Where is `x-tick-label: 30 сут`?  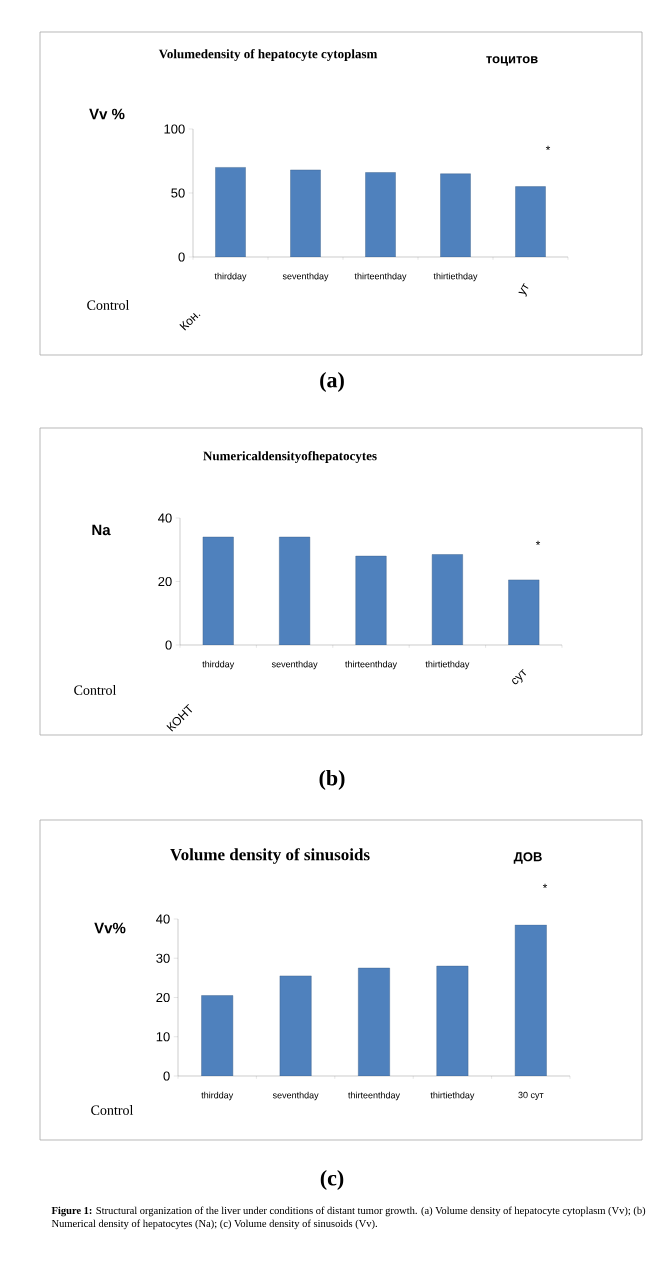
x-tick-label: 30 сут is located at coordinates (531, 1095).